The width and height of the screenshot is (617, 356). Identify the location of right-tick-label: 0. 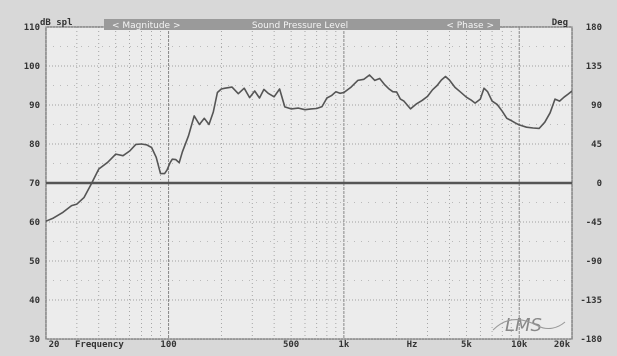
(599, 184).